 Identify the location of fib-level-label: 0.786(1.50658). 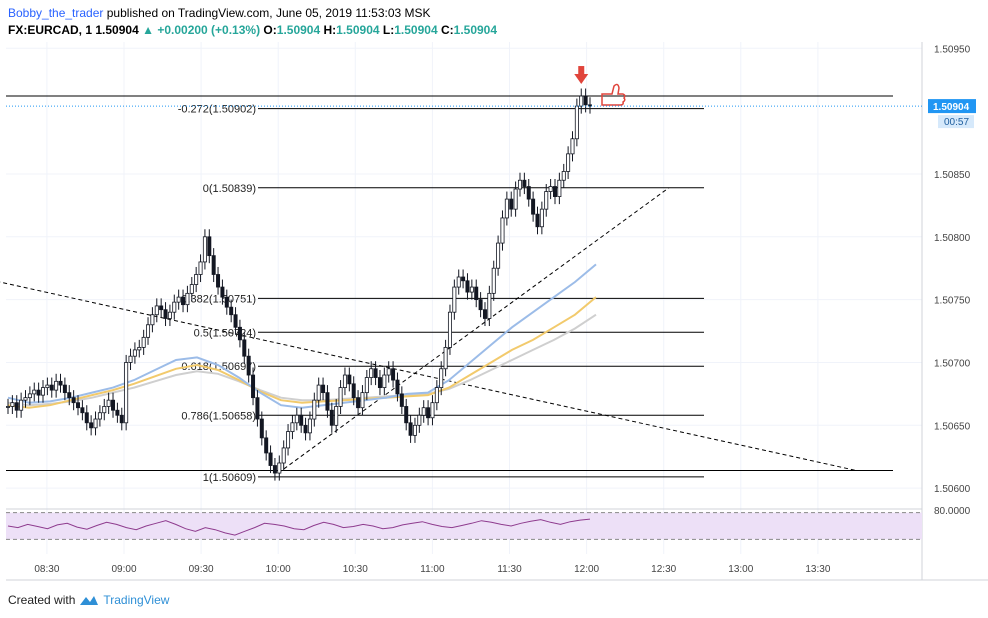
(218, 416).